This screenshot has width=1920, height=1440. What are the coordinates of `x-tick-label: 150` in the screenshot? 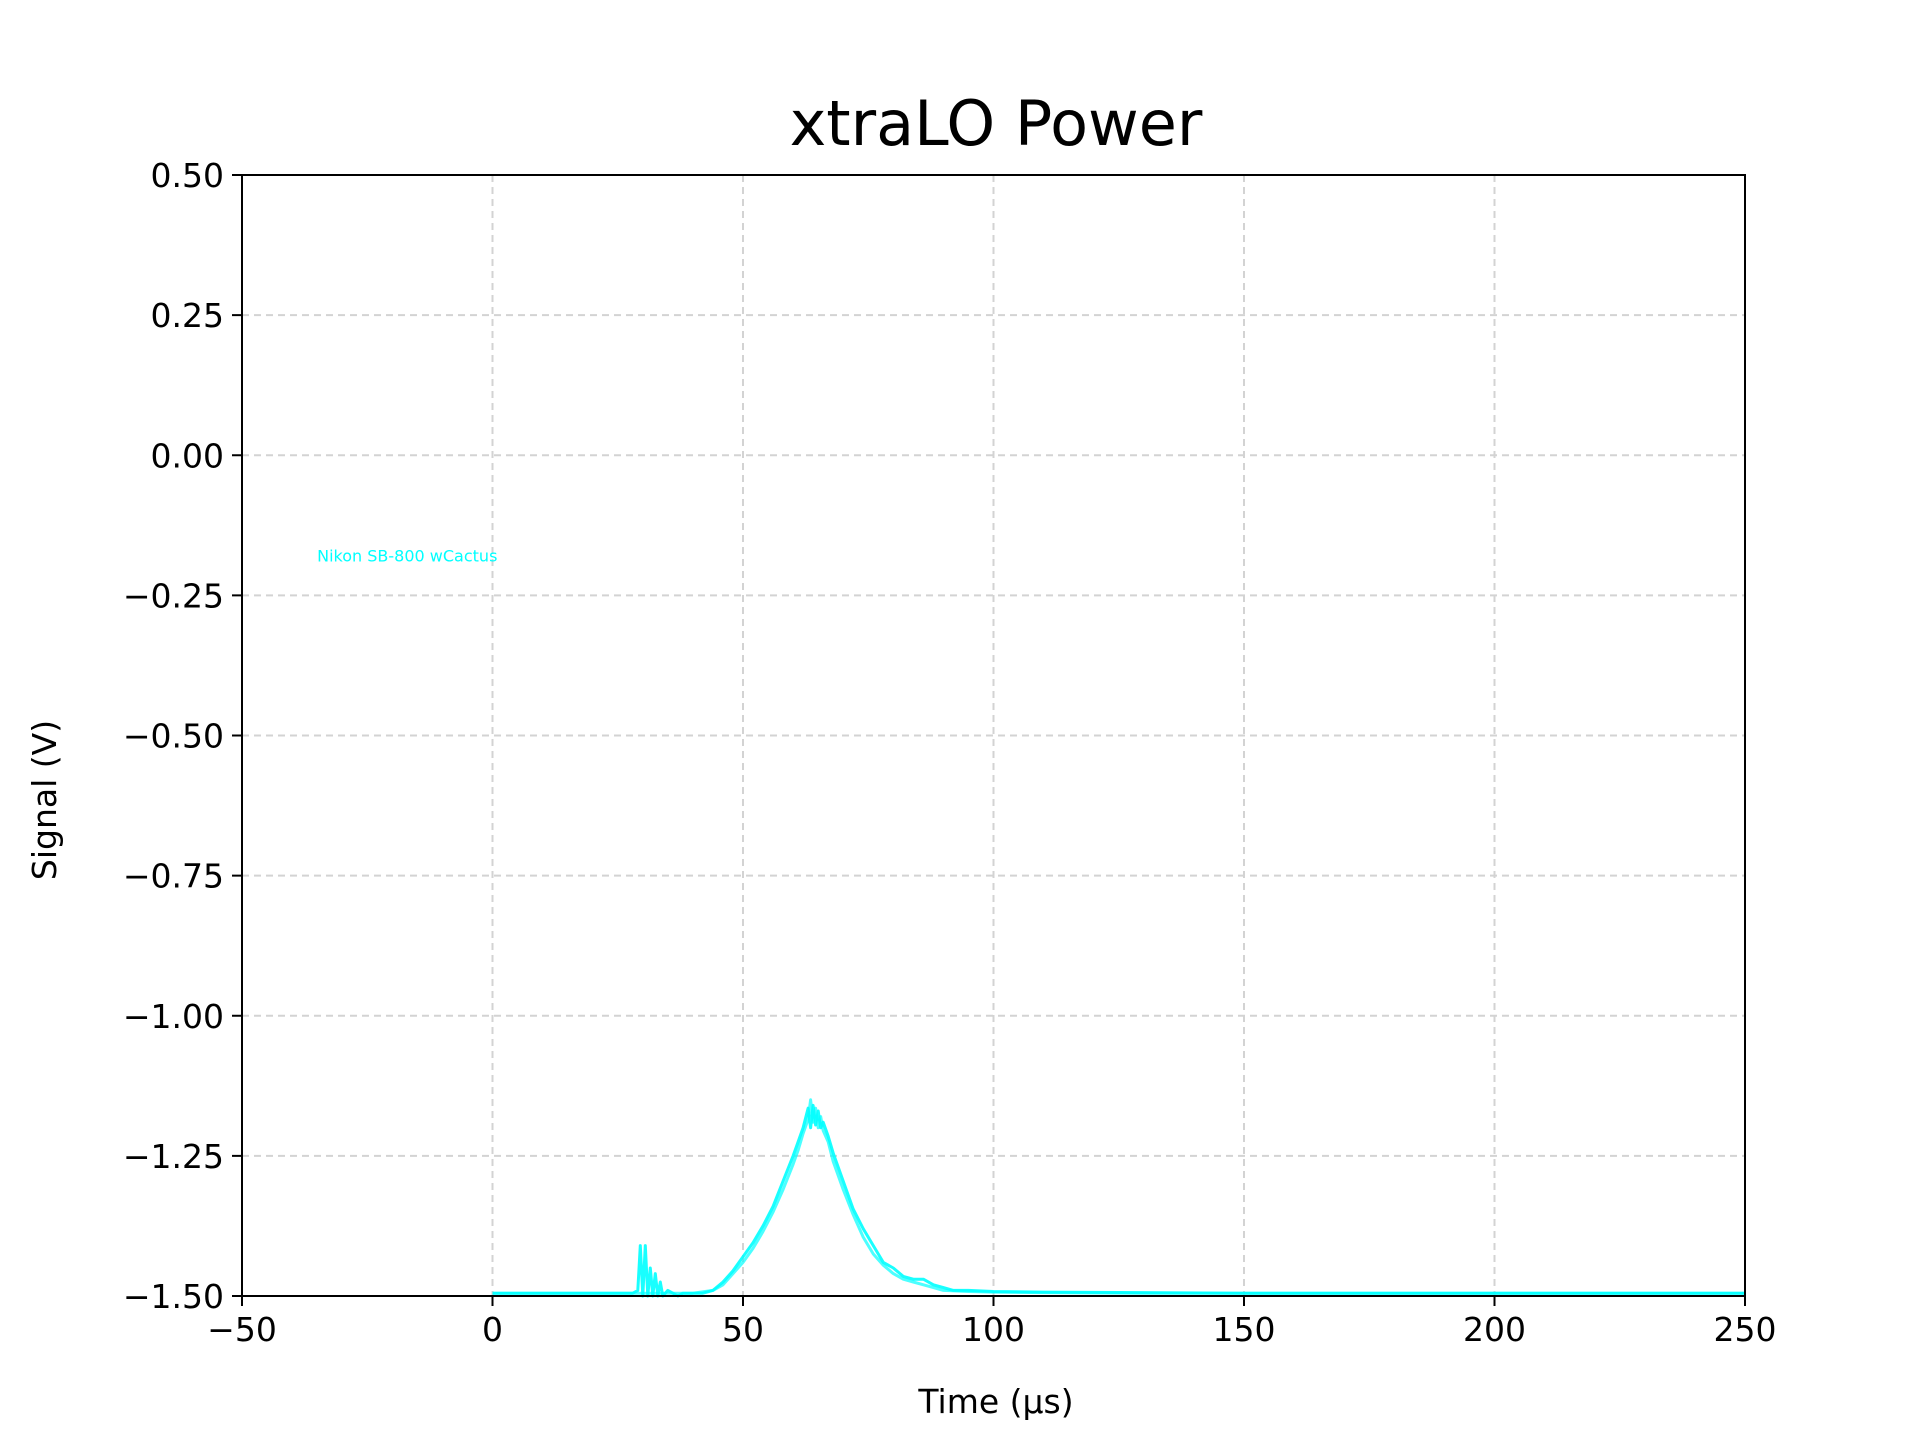 It's located at (1244, 1329).